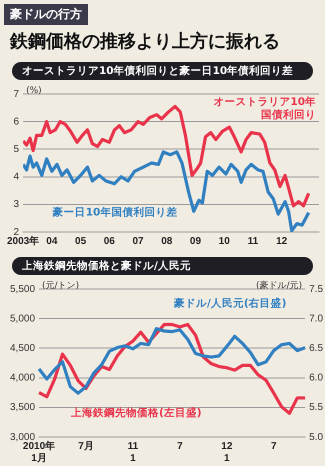 Image resolution: width=325 pixels, height=466 pixels. I want to click on text: 豪ドル/人民元(右目盛), so click(229, 303).